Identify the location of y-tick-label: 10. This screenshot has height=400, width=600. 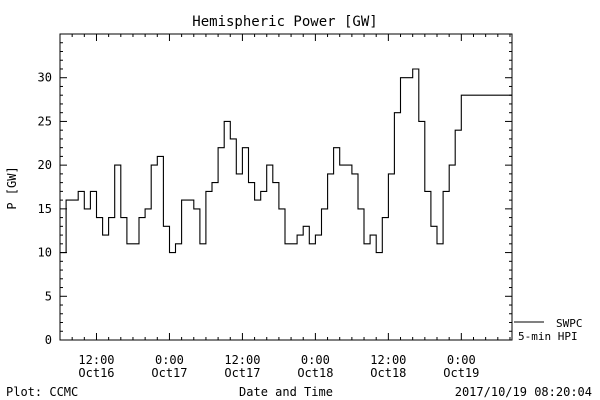
(45, 253).